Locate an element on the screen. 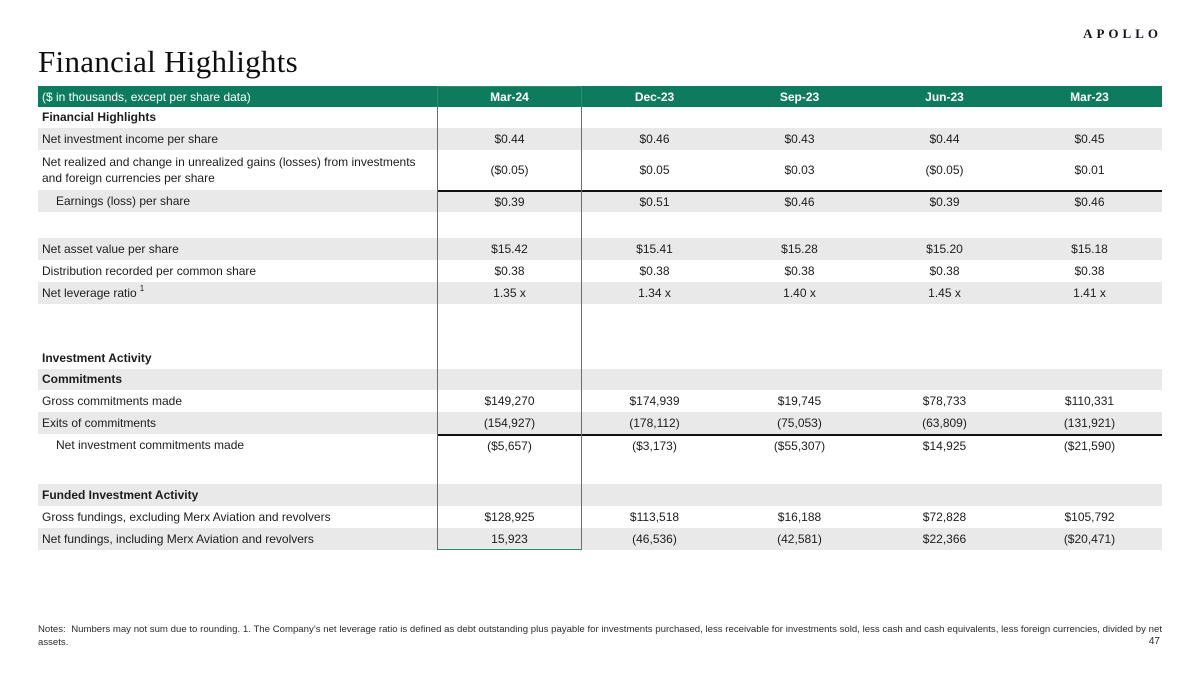  value-cell: $15.41 is located at coordinates (654, 249).